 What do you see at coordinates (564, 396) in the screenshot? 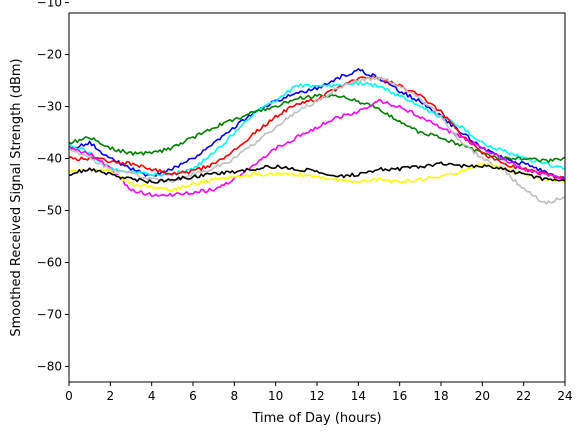
I see `x-tick-label: 24` at bounding box center [564, 396].